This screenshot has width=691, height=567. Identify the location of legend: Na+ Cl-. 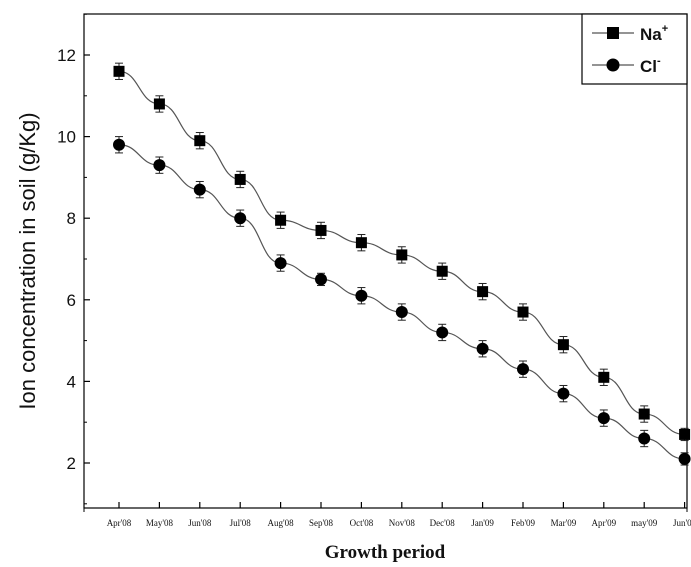
(634, 49).